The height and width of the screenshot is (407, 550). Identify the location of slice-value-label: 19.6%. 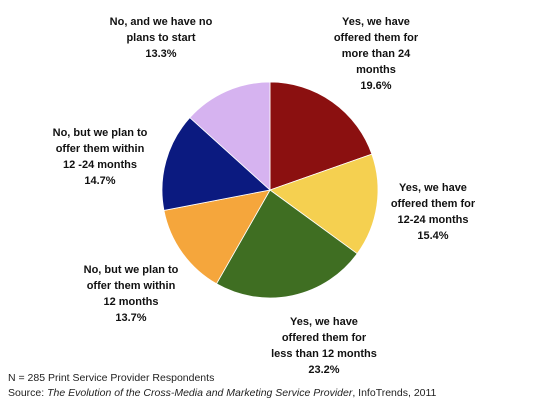
(376, 86).